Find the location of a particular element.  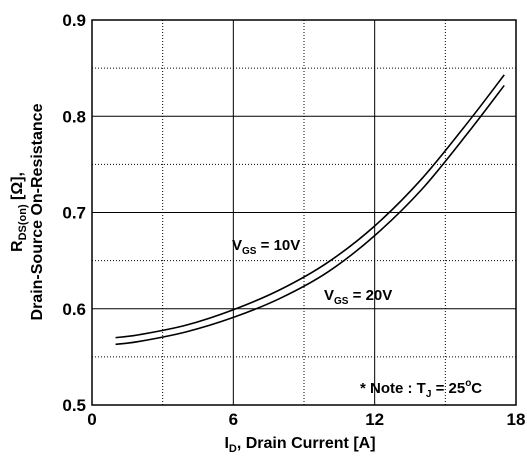

y-tick-label: 0.8 is located at coordinates (74, 116).